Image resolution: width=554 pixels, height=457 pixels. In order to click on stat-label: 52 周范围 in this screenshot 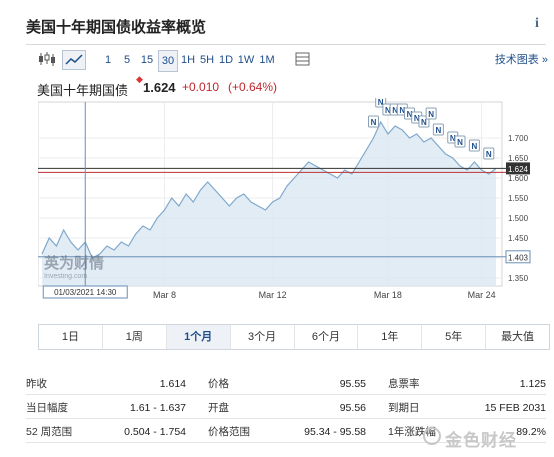, I will do `click(49, 432)`.